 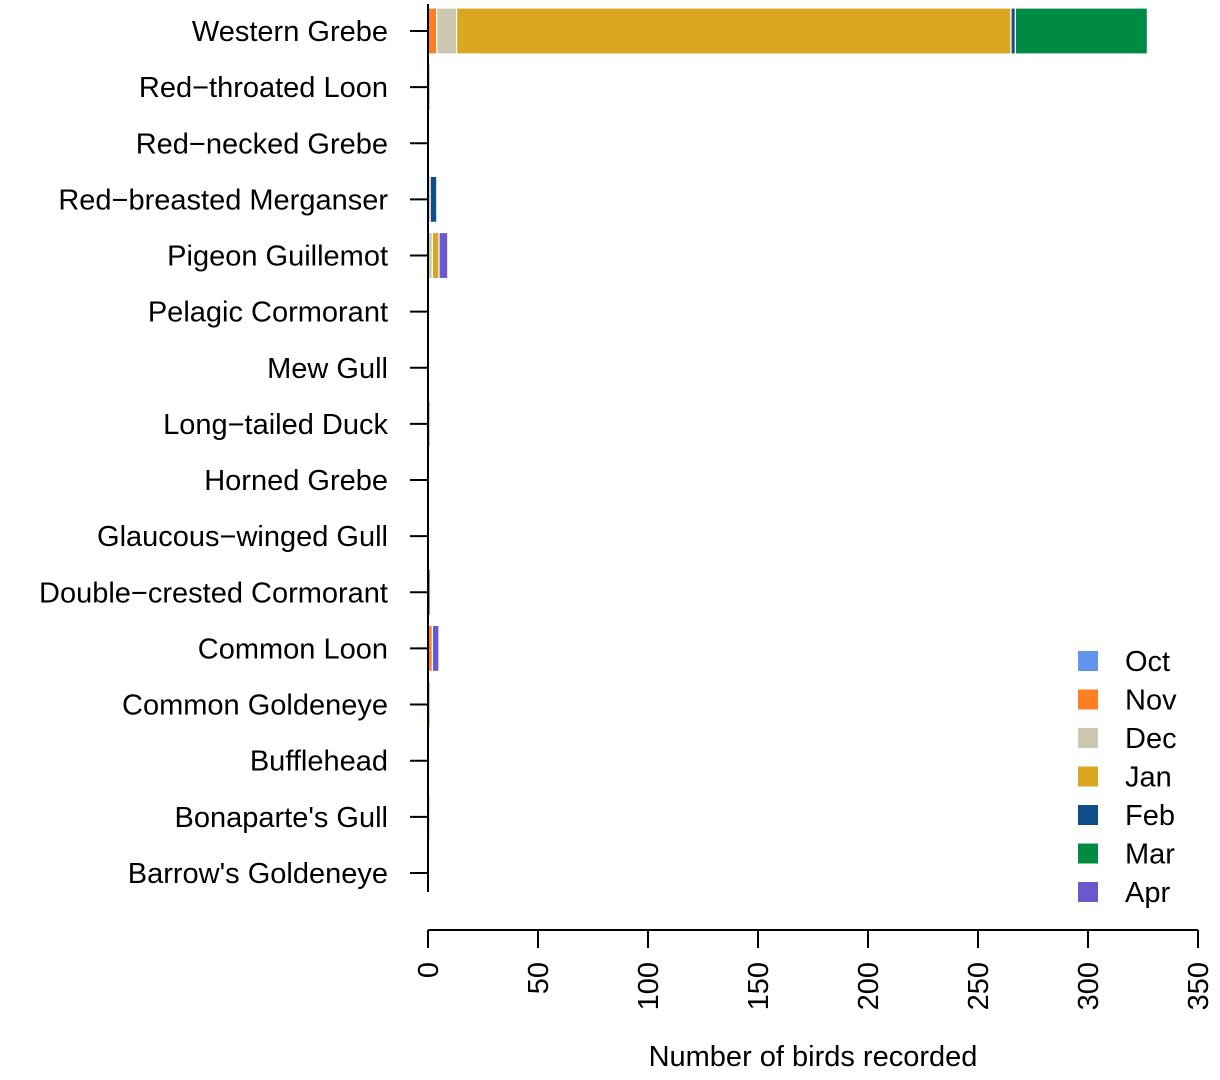 I want to click on y-tick-label-barrow-s-goldeneye: Barrow's Goldeneye, so click(x=258, y=874).